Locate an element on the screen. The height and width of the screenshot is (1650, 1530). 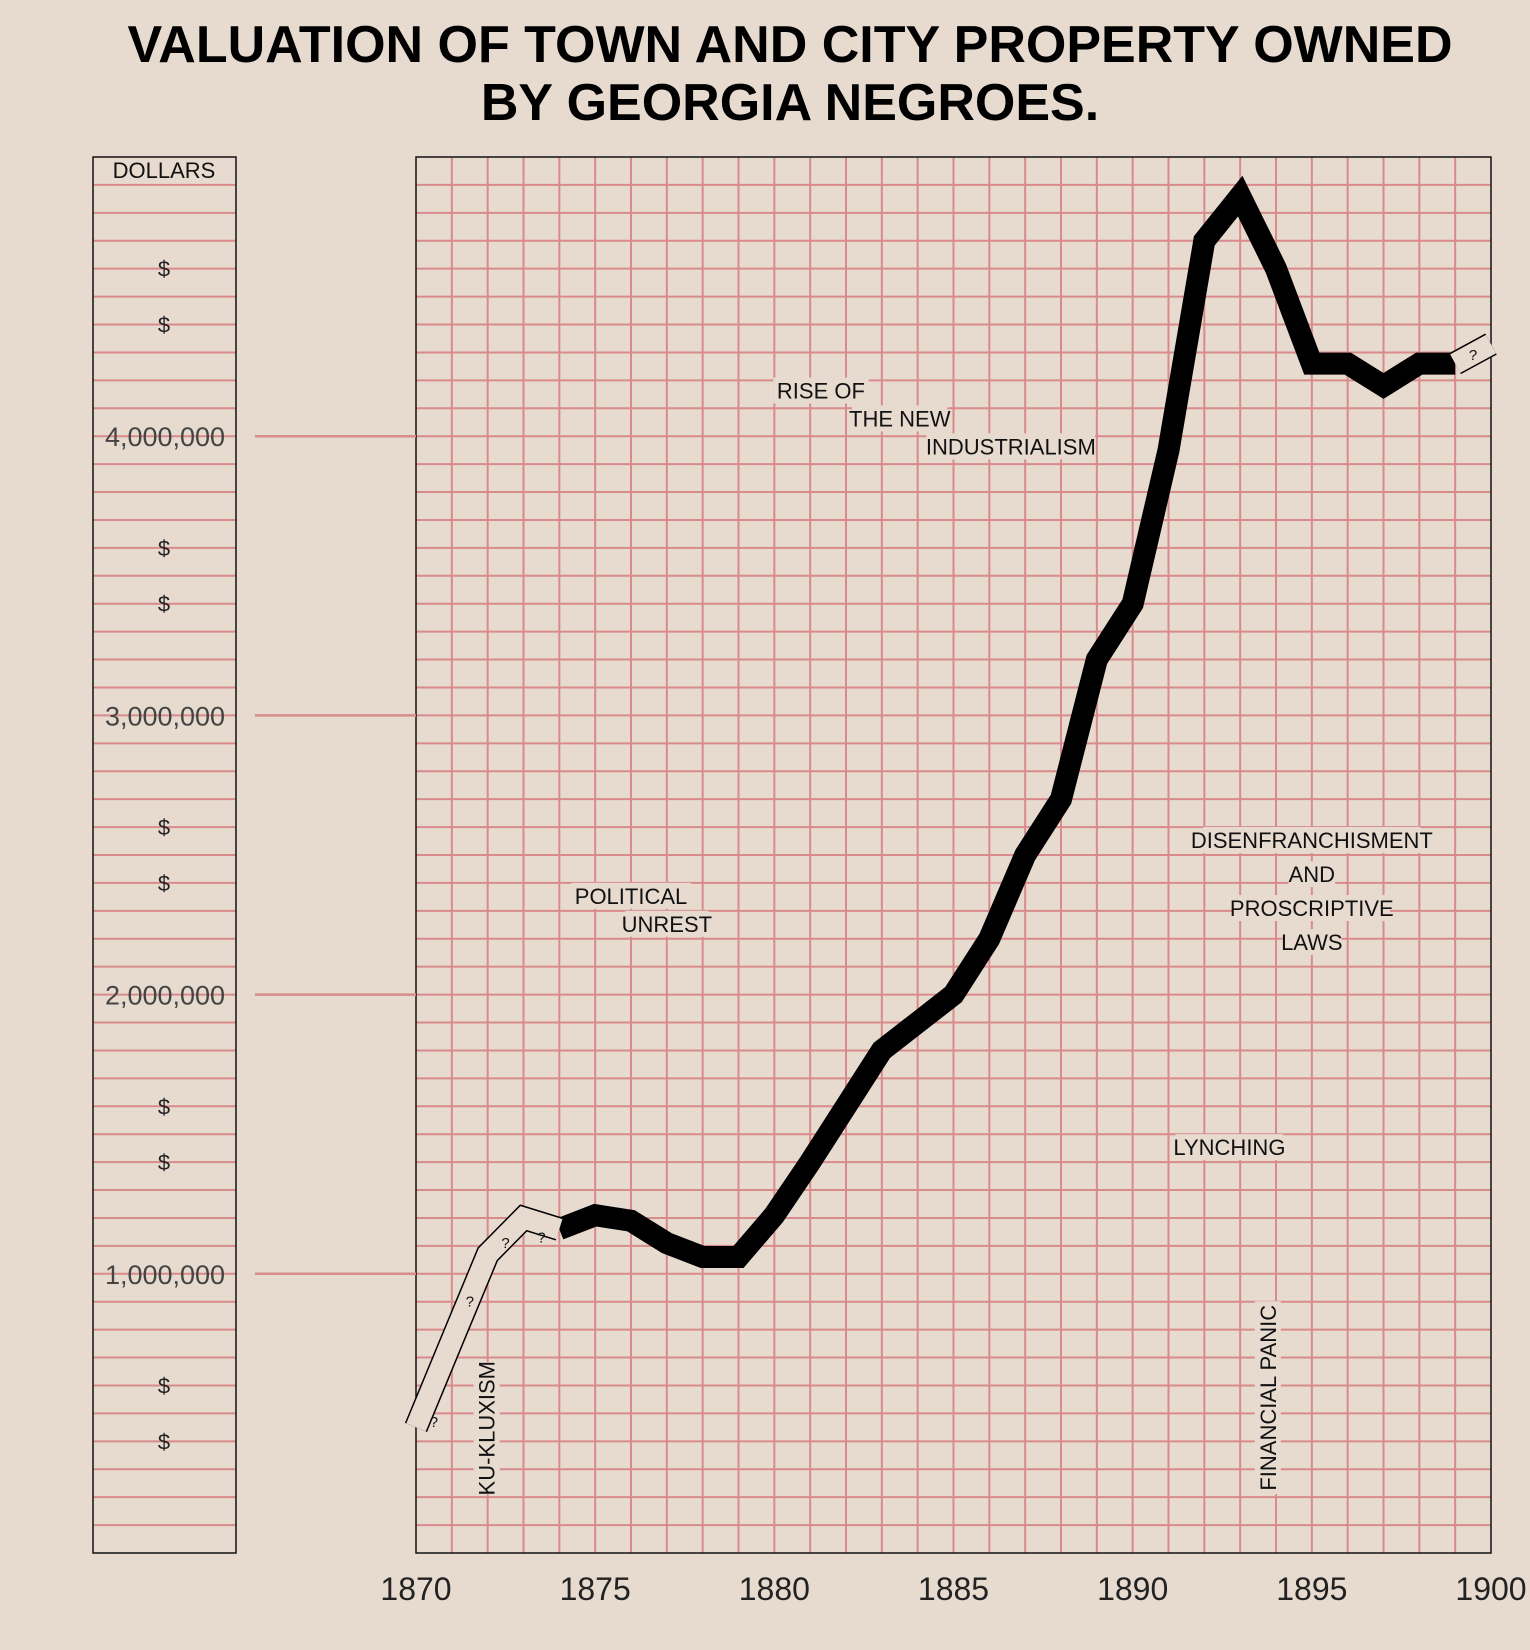
y-tick-label: 2,000,000 is located at coordinates (165, 996).